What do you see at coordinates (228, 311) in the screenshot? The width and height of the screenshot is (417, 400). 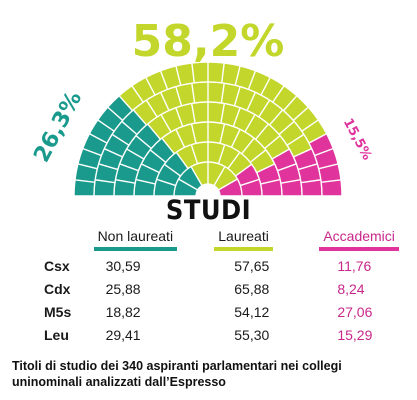 I see `table-row: M5s 18,82 54,12 27,06` at bounding box center [228, 311].